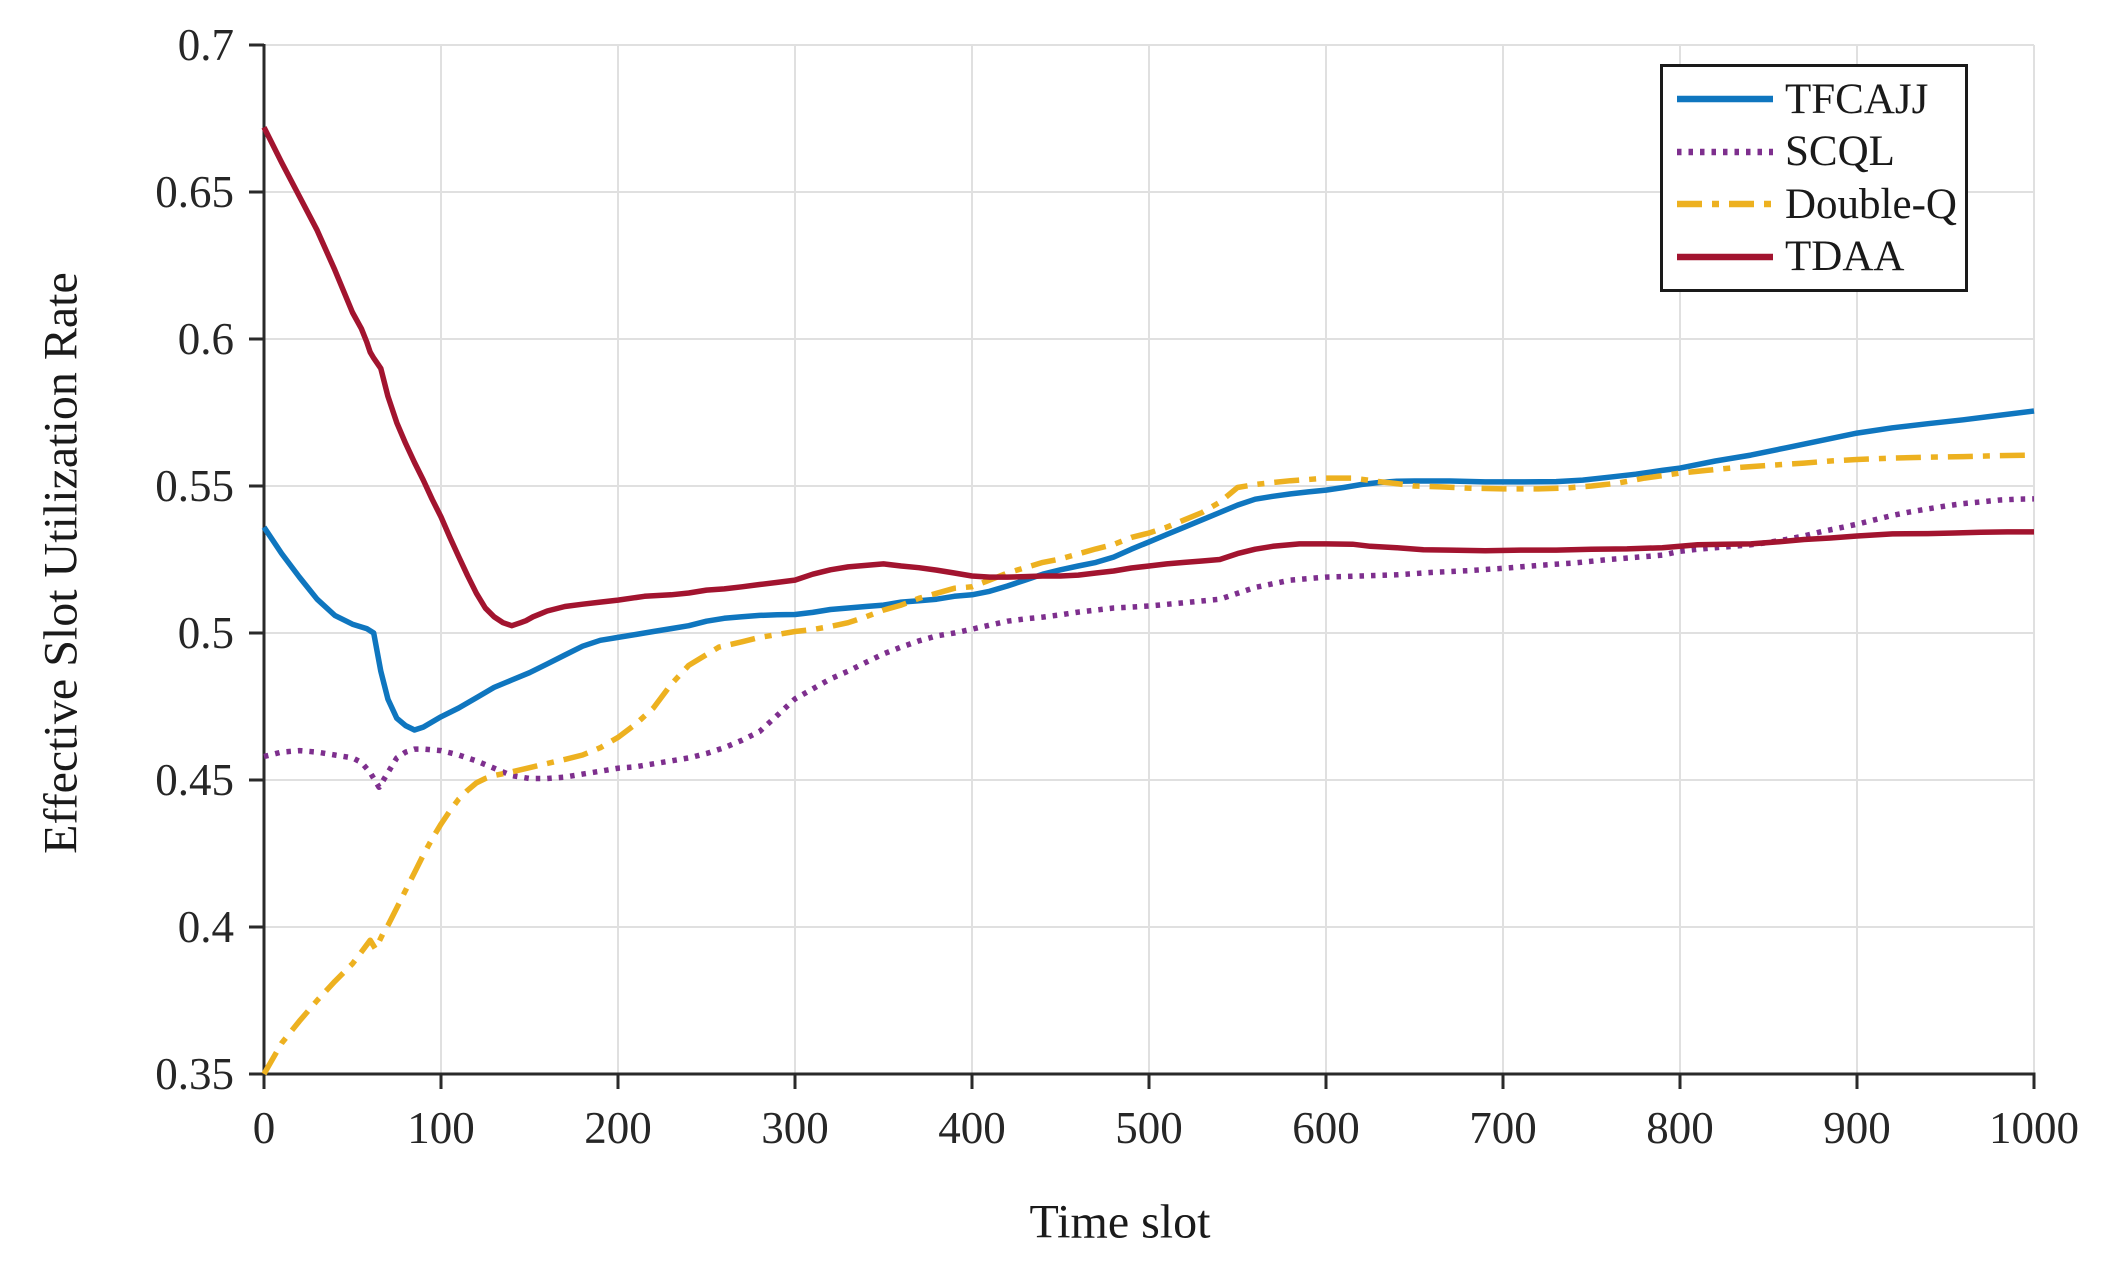 This screenshot has width=2113, height=1270. Describe the element at coordinates (206, 927) in the screenshot. I see `y-tick-label: 0.4` at that location.